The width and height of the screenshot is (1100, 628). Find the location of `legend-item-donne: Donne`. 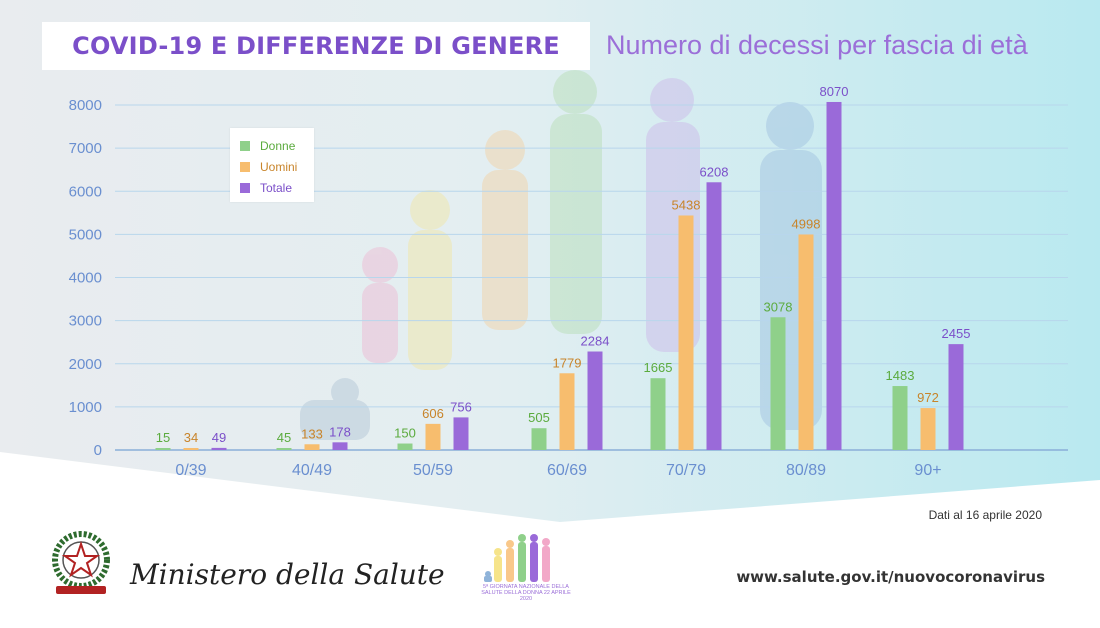

legend-item-donne: Donne is located at coordinates (267, 146).